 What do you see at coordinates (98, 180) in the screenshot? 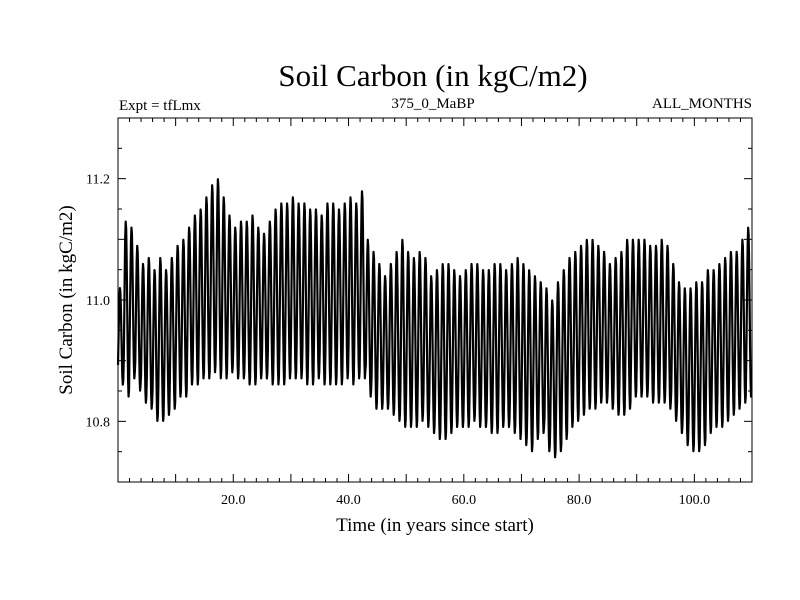
I see `y-tick-label: 11.2` at bounding box center [98, 180].